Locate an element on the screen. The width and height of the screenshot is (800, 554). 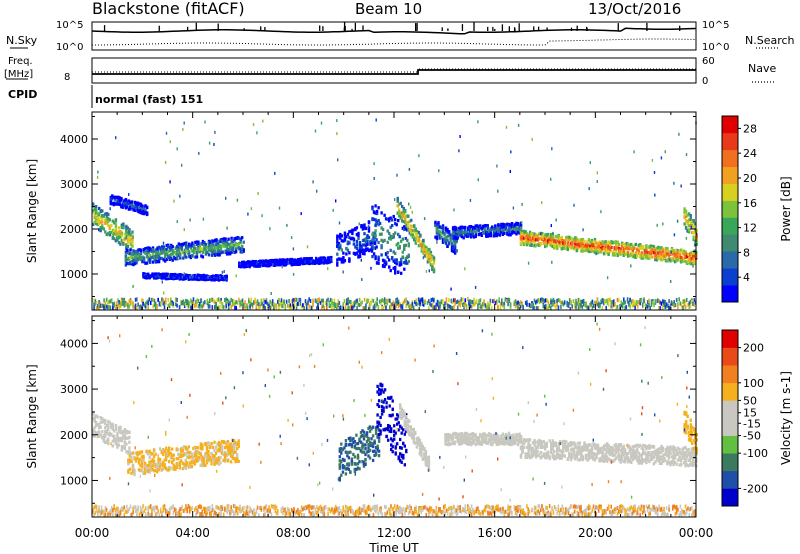
nsky-panel is located at coordinates (394, 36).